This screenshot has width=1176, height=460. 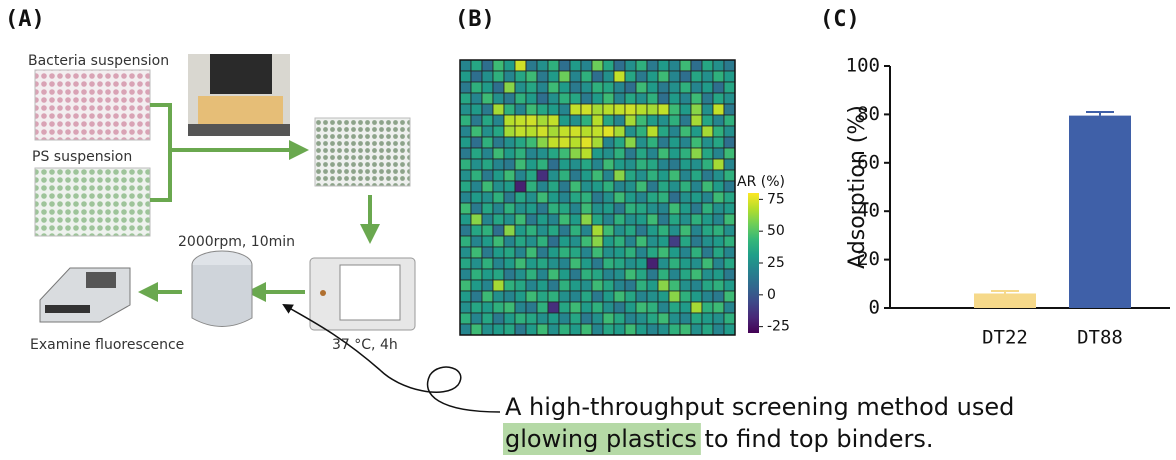 I want to click on colorbar, so click(x=753, y=263).